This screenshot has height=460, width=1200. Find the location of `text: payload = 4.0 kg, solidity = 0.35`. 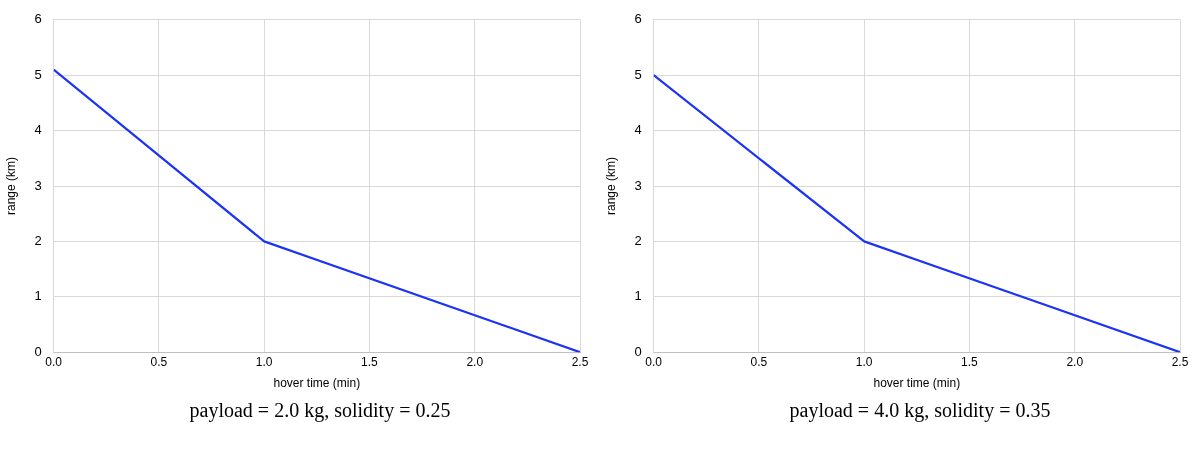

text: payload = 4.0 kg, solidity = 0.35 is located at coordinates (920, 410).